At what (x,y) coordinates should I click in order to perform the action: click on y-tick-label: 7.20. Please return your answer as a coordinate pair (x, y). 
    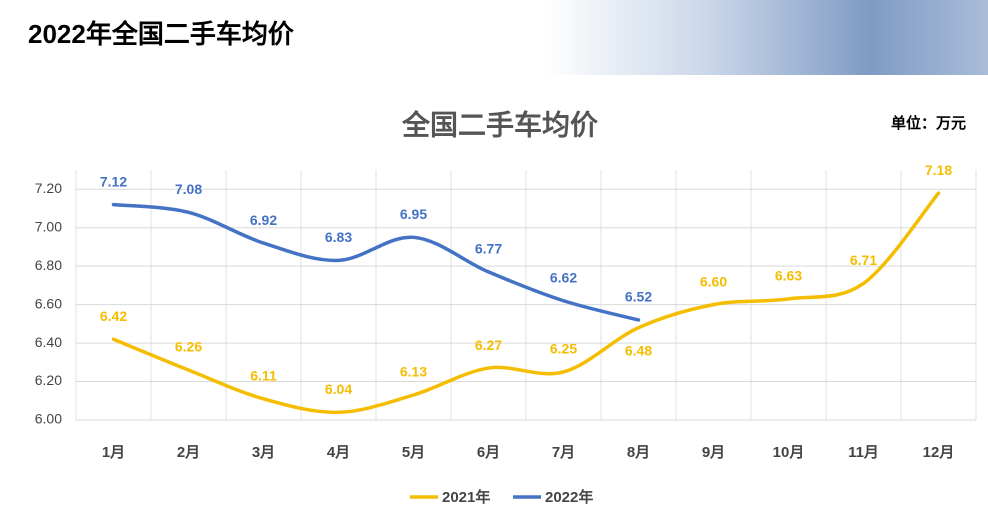
    Looking at the image, I should click on (48, 188).